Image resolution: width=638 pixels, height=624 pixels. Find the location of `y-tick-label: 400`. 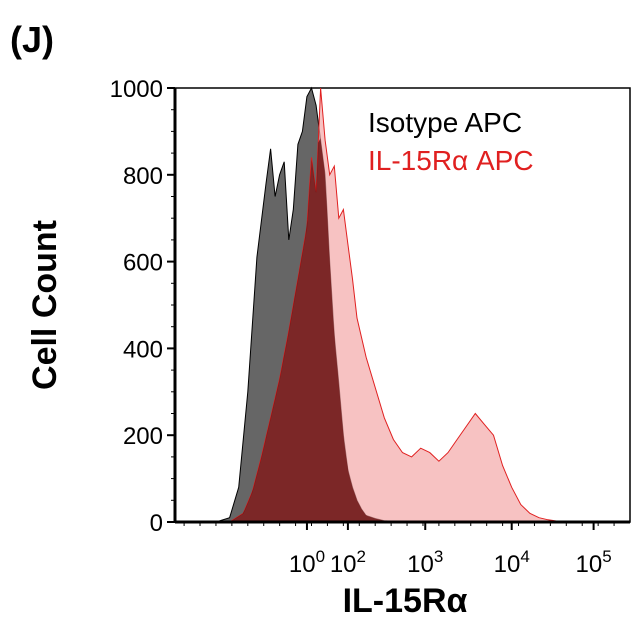

y-tick-label: 400 is located at coordinates (143, 349).